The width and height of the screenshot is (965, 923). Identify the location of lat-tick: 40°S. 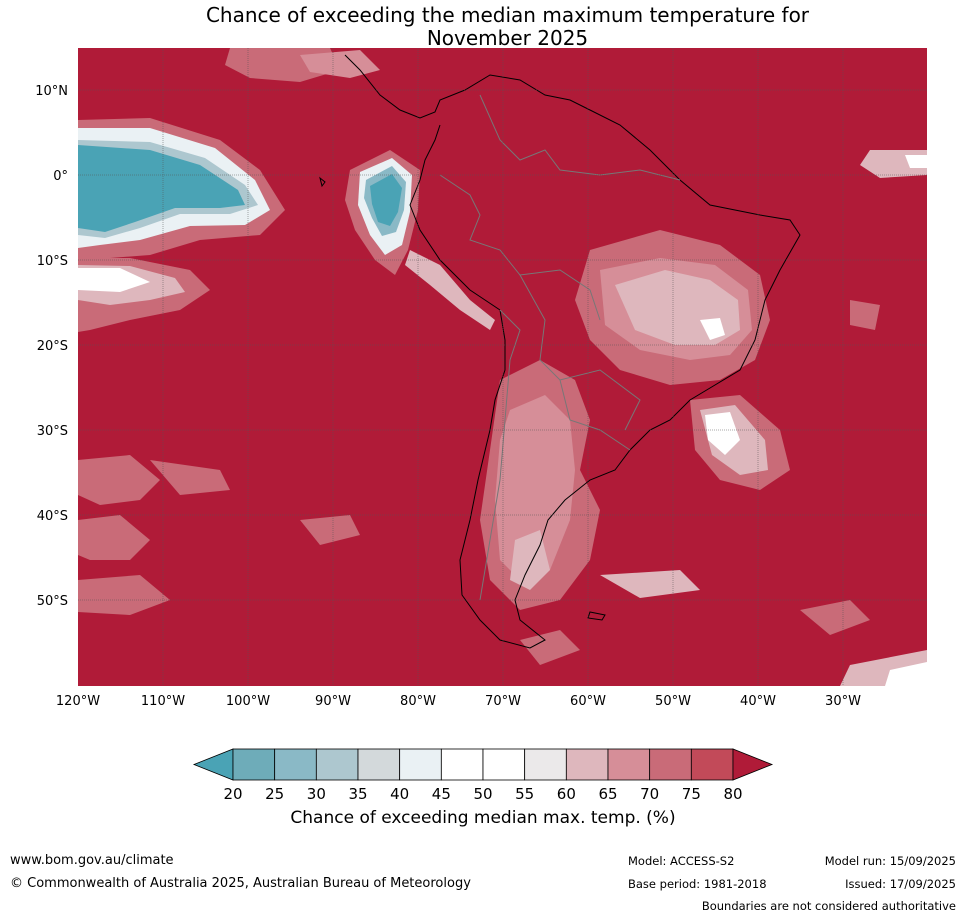
(52, 516).